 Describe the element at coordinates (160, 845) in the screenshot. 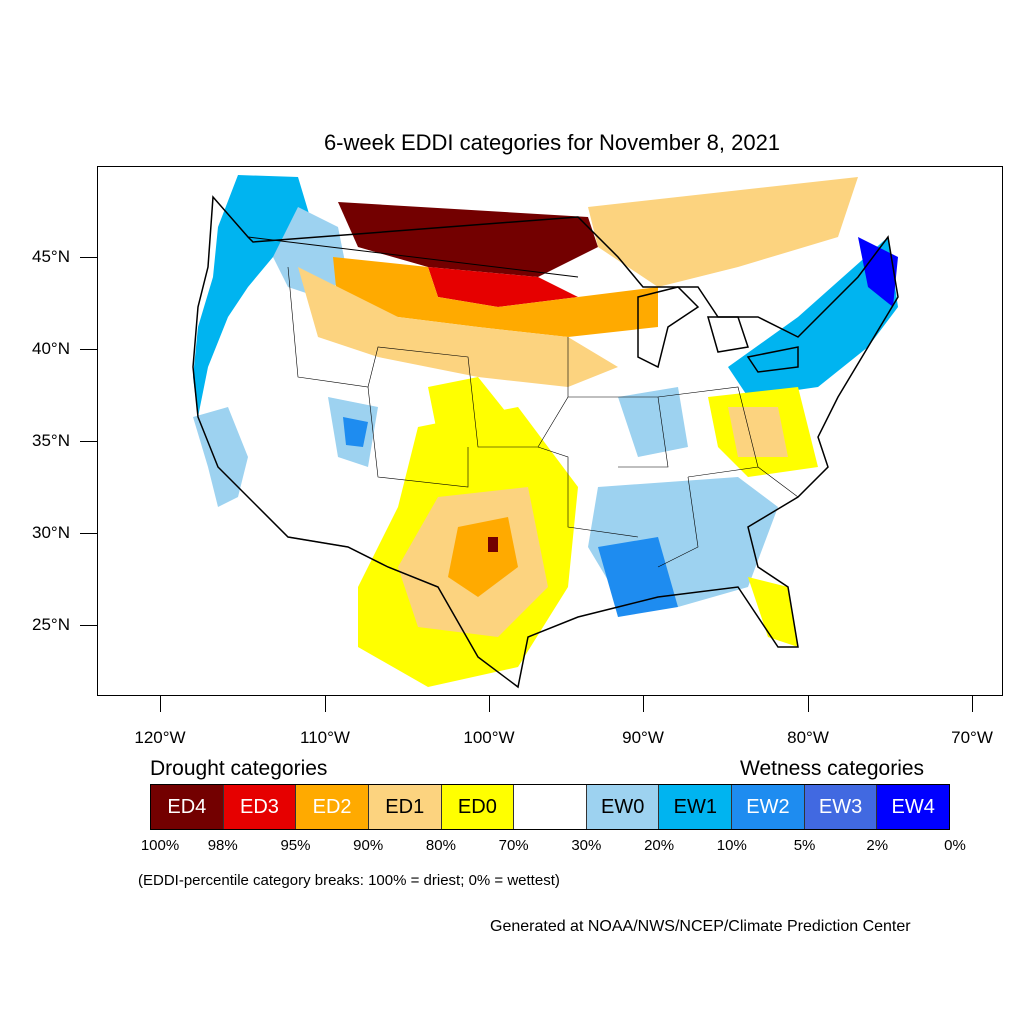

I see `legend-break-label: 100%` at that location.